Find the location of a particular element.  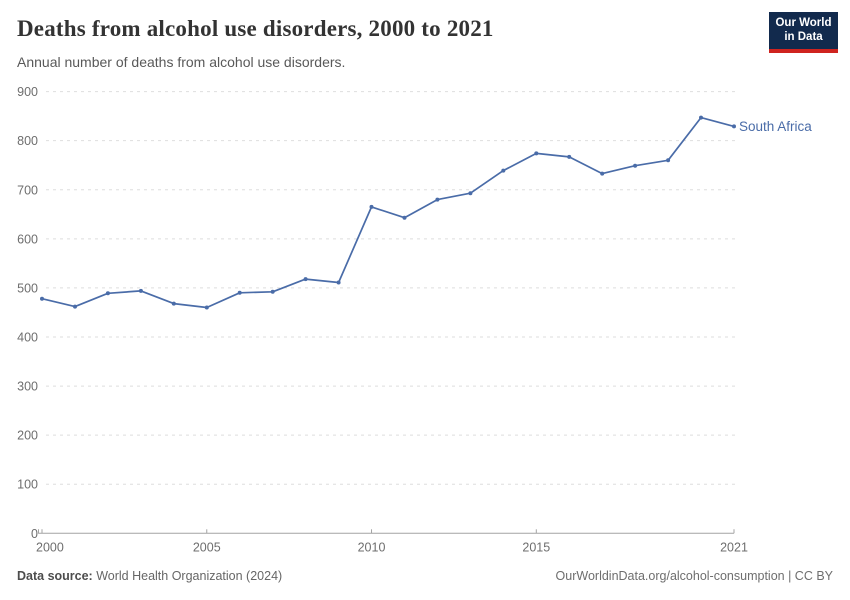

x-axis-tick-label: 2021 is located at coordinates (734, 547).